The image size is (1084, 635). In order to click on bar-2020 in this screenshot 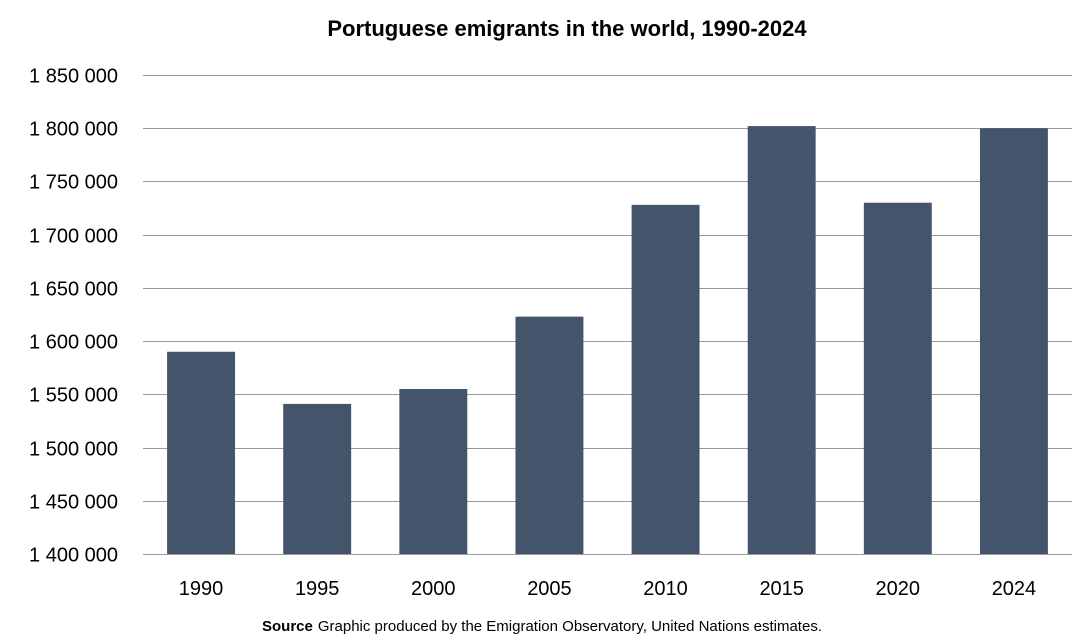, I will do `click(897, 378)`.